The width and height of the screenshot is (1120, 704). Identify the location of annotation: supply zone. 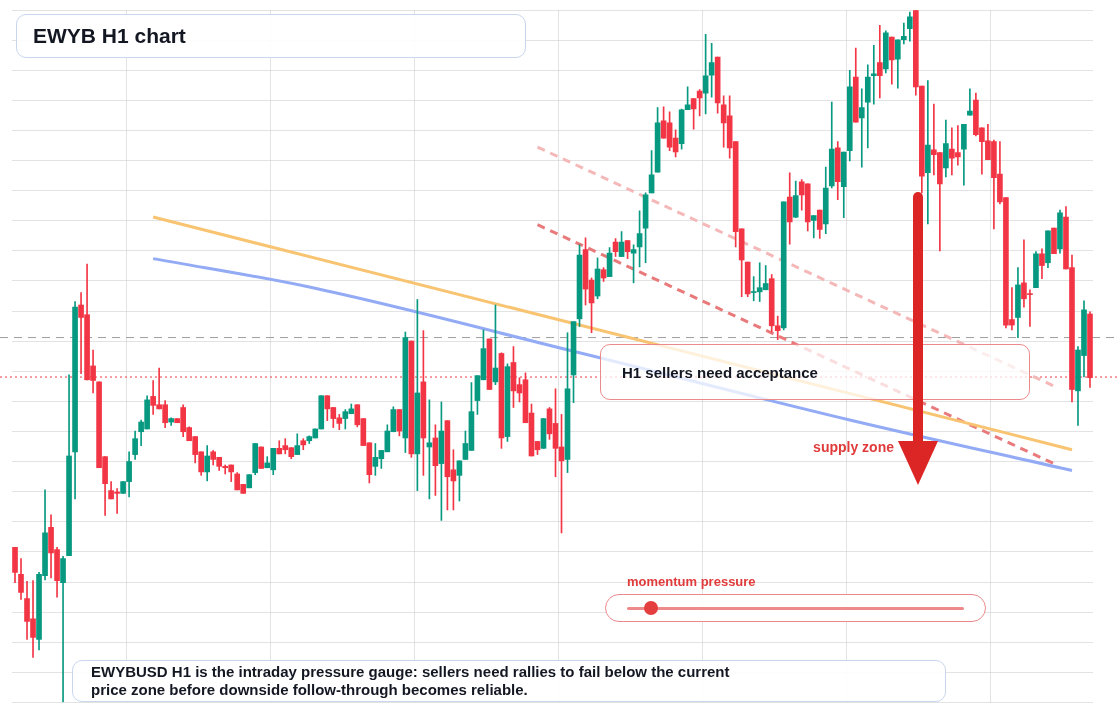
(853, 447).